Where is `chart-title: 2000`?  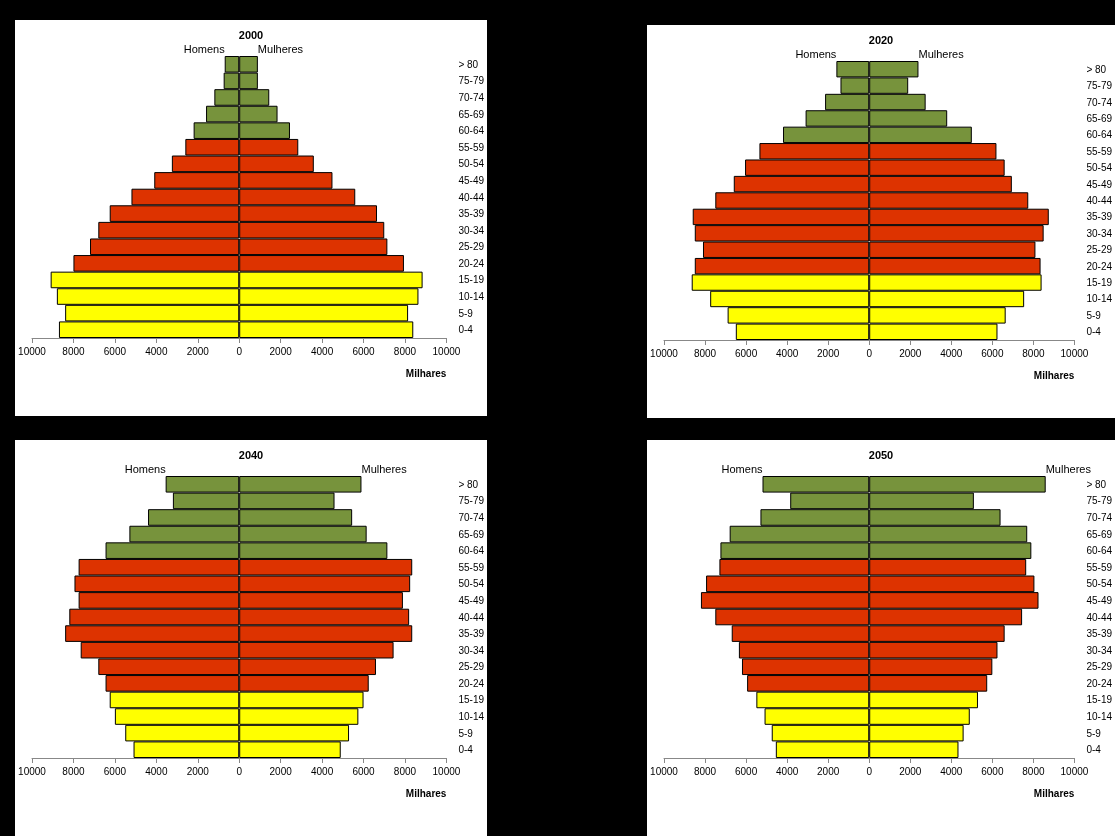 chart-title: 2000 is located at coordinates (251, 34).